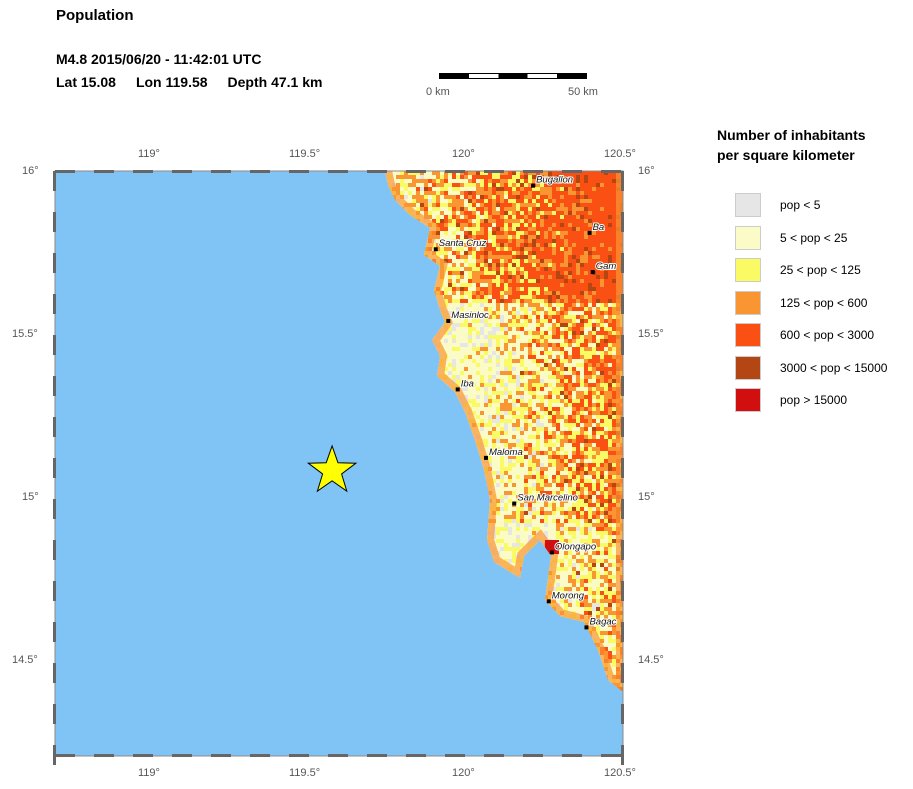 The width and height of the screenshot is (913, 789). What do you see at coordinates (575, 546) in the screenshot?
I see `city-label: Olongapo` at bounding box center [575, 546].